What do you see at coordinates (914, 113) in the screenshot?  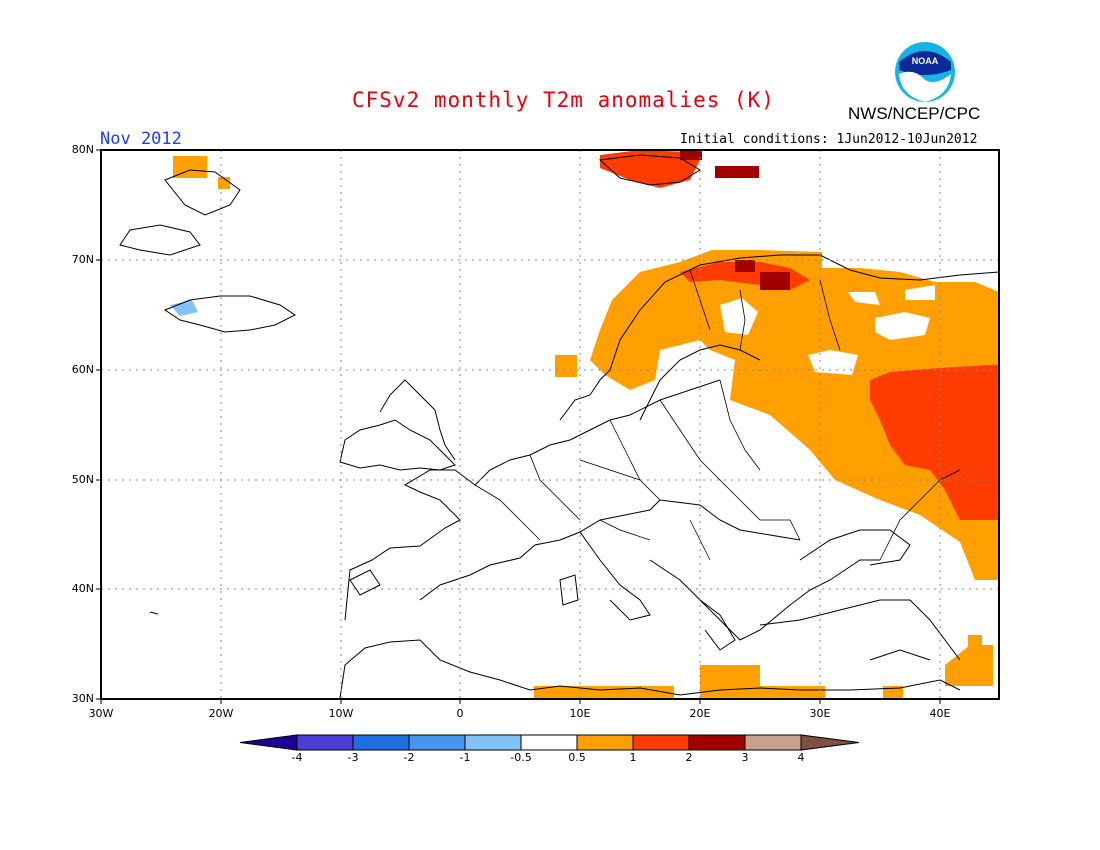 I see `agency-label: NWS/NCEP/CPC` at bounding box center [914, 113].